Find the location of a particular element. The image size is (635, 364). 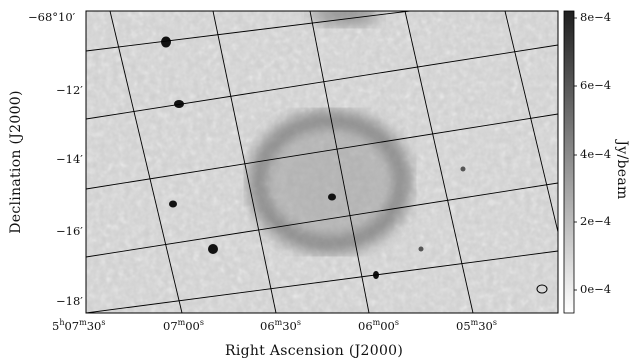

colorbar is located at coordinates (570, 162).